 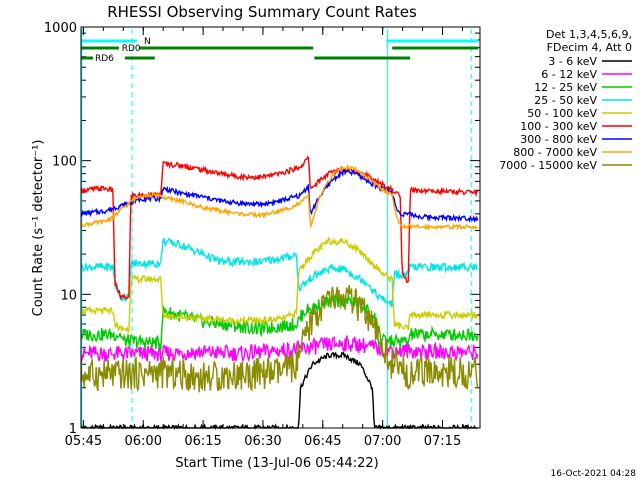 I want to click on y-tick-label: 100, so click(x=64, y=162).